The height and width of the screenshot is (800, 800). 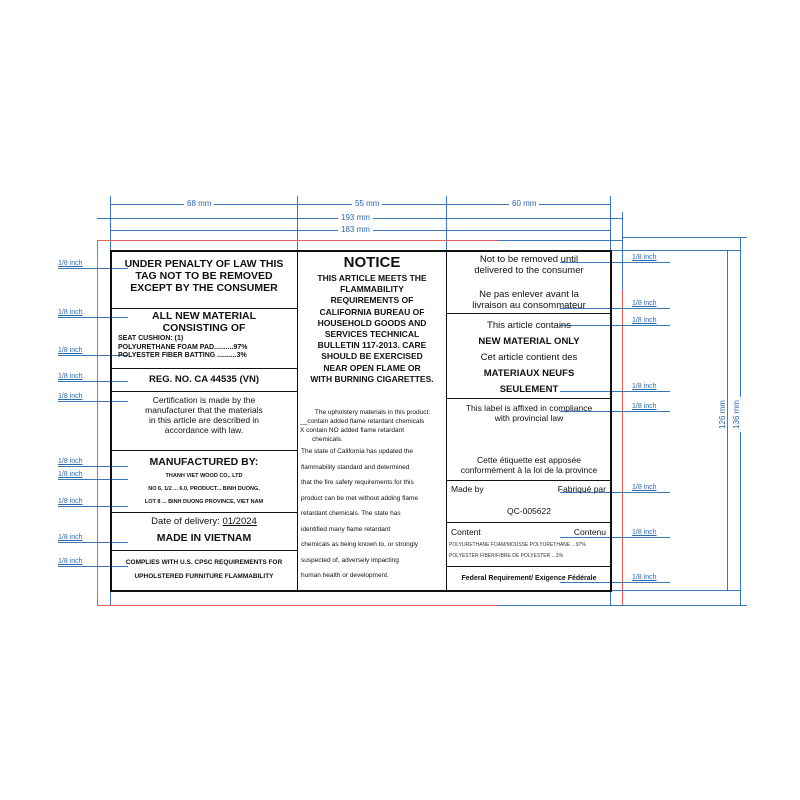 I want to click on text-line: in this article are described in, so click(x=204, y=420).